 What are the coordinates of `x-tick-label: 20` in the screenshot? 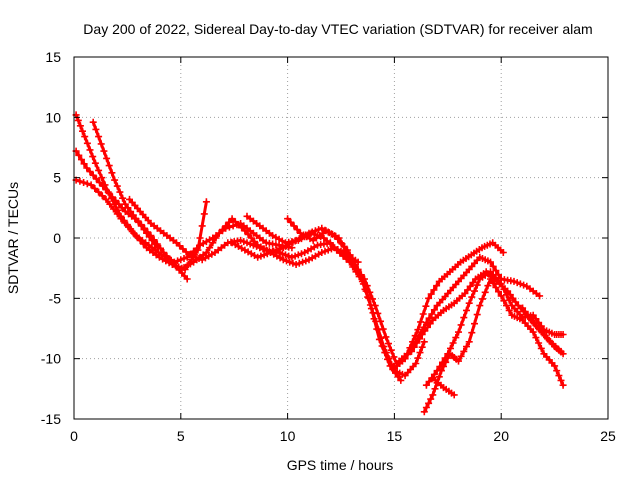 It's located at (501, 436).